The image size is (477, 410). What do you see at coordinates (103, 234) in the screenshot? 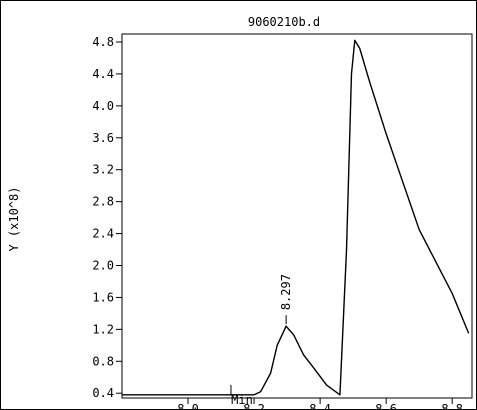
I see `y-tick-label: 2.4` at bounding box center [103, 234].